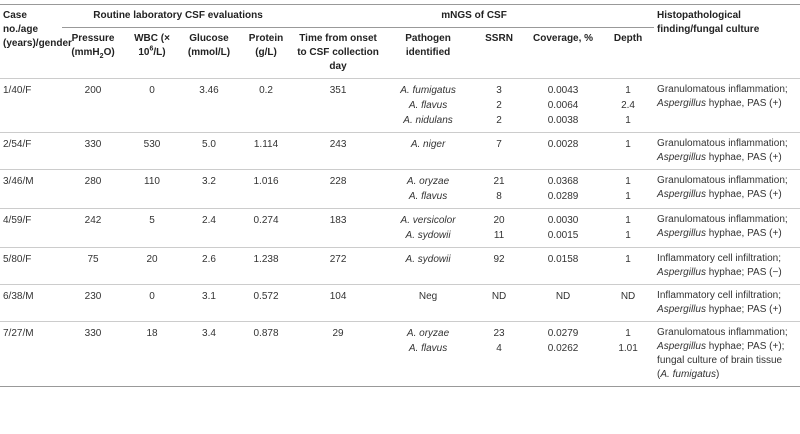 This screenshot has width=800, height=434. I want to click on mngs-name: A. sydowii, so click(428, 259).